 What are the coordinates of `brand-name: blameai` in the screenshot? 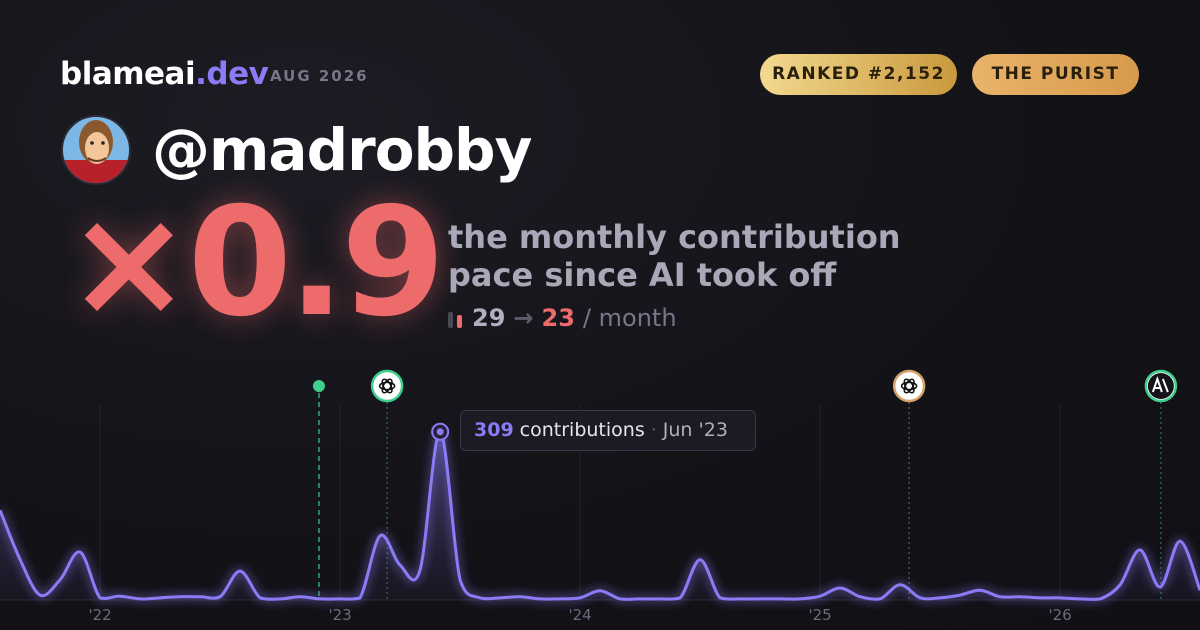 It's located at (128, 74).